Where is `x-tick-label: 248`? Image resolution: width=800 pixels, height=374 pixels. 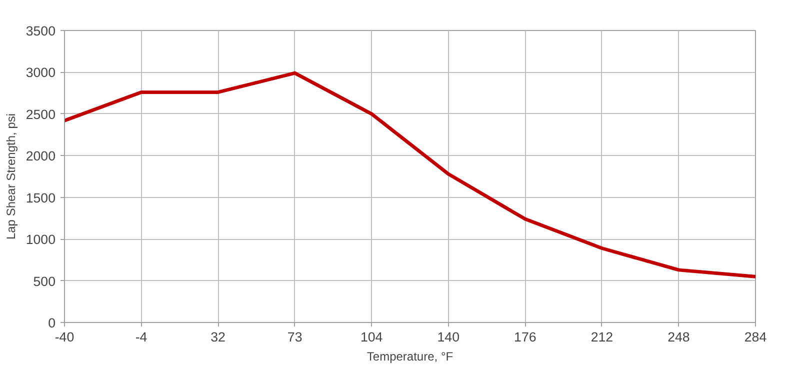
x-tick-label: 248 is located at coordinates (679, 337).